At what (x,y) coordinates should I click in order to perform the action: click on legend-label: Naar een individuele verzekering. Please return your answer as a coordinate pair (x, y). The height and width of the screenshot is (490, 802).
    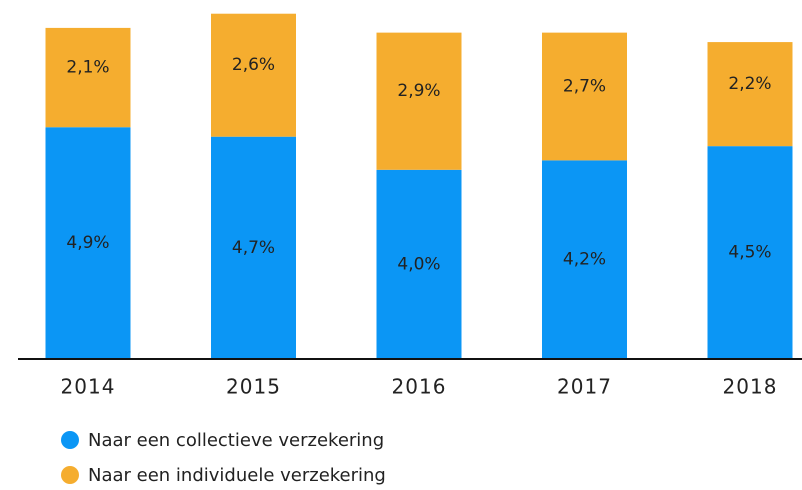
    Looking at the image, I should click on (237, 475).